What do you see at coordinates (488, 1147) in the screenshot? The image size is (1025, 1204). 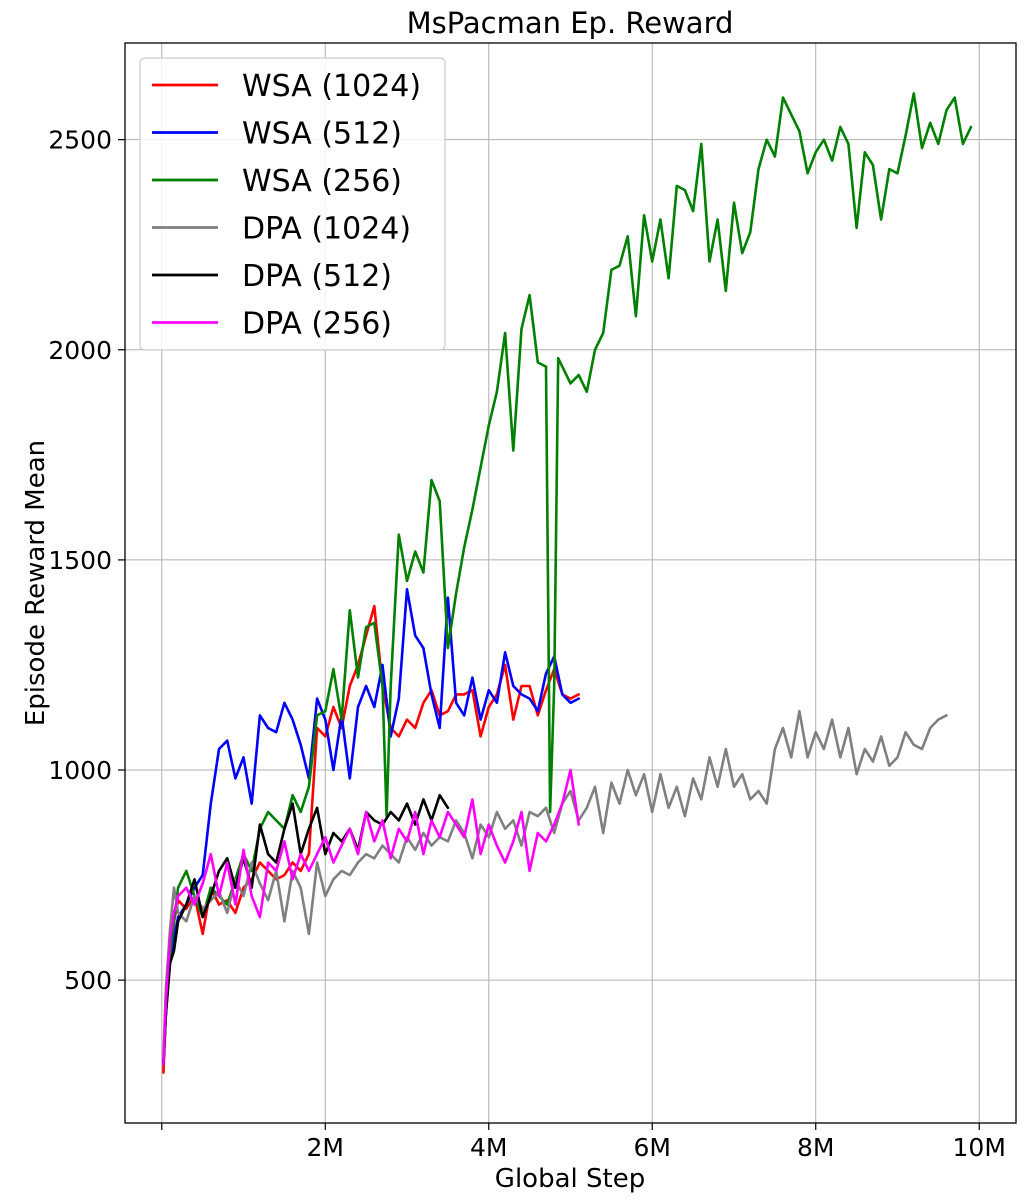 I see `x-tick-label: 4M` at bounding box center [488, 1147].